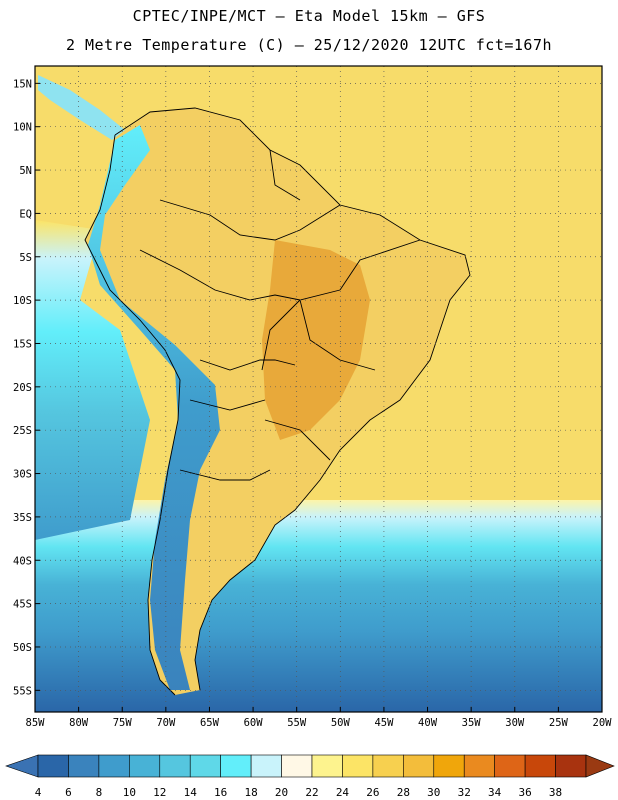  What do you see at coordinates (123, 723) in the screenshot?
I see `lon-tick-label: 75W` at bounding box center [123, 723].